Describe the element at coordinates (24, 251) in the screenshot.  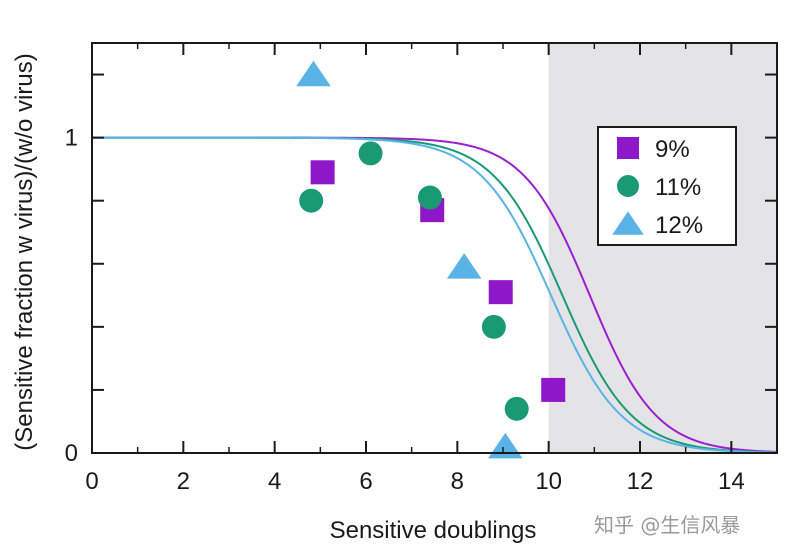
I see `y-axis-label: (Sensitive fraction w virus)/(w/o virus)` at that location.